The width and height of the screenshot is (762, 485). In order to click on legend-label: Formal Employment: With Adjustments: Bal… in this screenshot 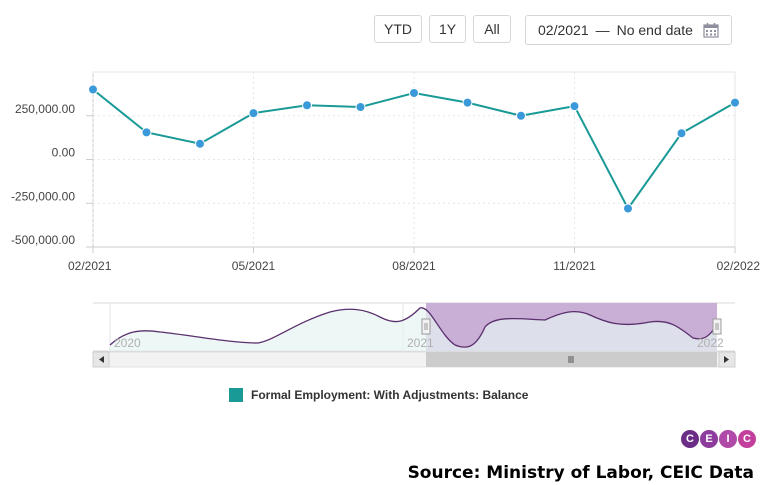, I will do `click(390, 395)`.